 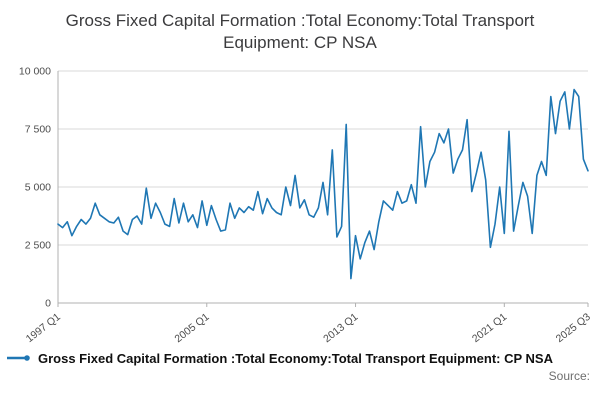 I want to click on y-tick-label: 5 000, so click(x=38, y=187).